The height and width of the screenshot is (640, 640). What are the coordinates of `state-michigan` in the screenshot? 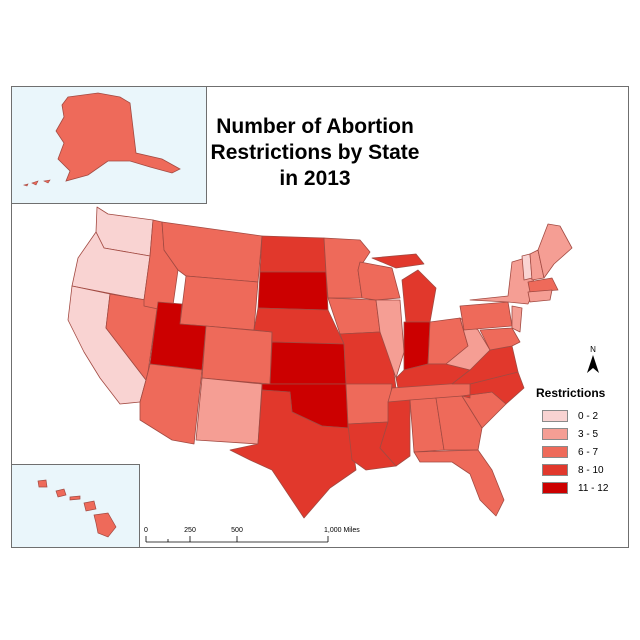 It's located at (419, 296).